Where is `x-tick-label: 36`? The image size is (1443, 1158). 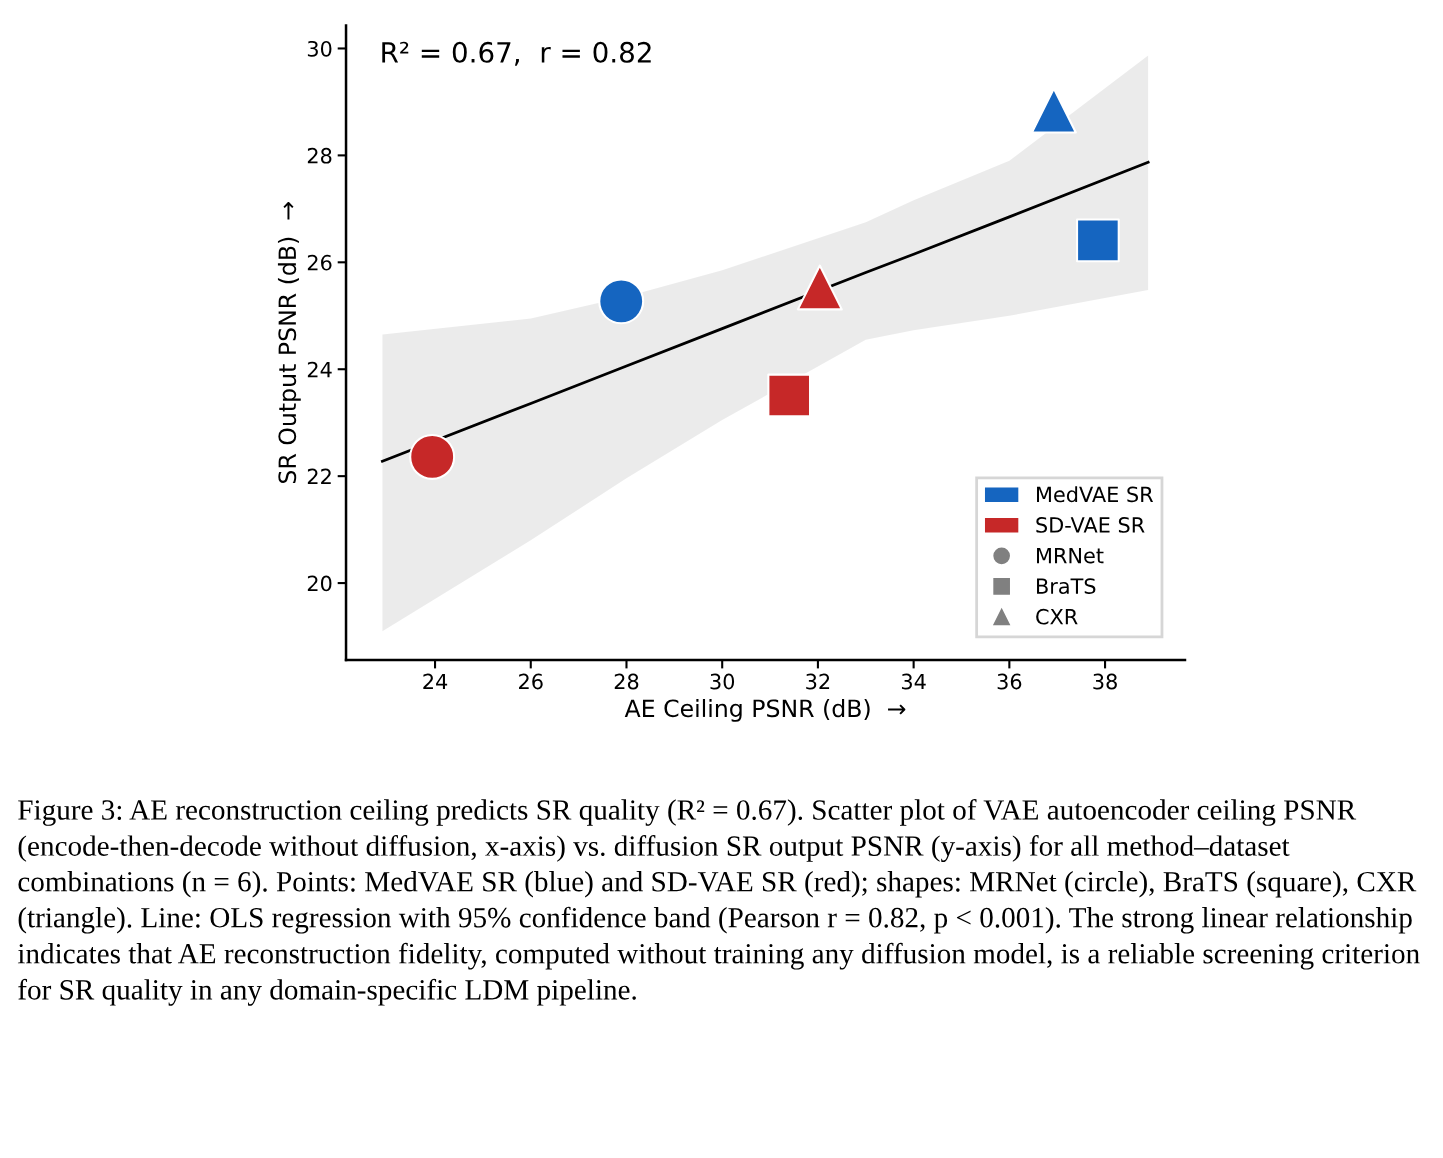
x-tick-label: 36 is located at coordinates (1009, 681).